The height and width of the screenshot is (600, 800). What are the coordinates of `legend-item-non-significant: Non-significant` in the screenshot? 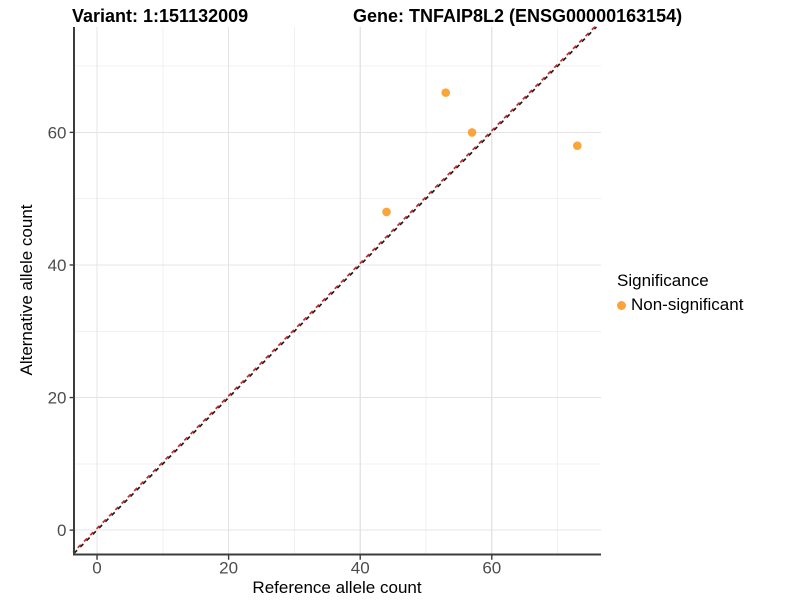 It's located at (680, 305).